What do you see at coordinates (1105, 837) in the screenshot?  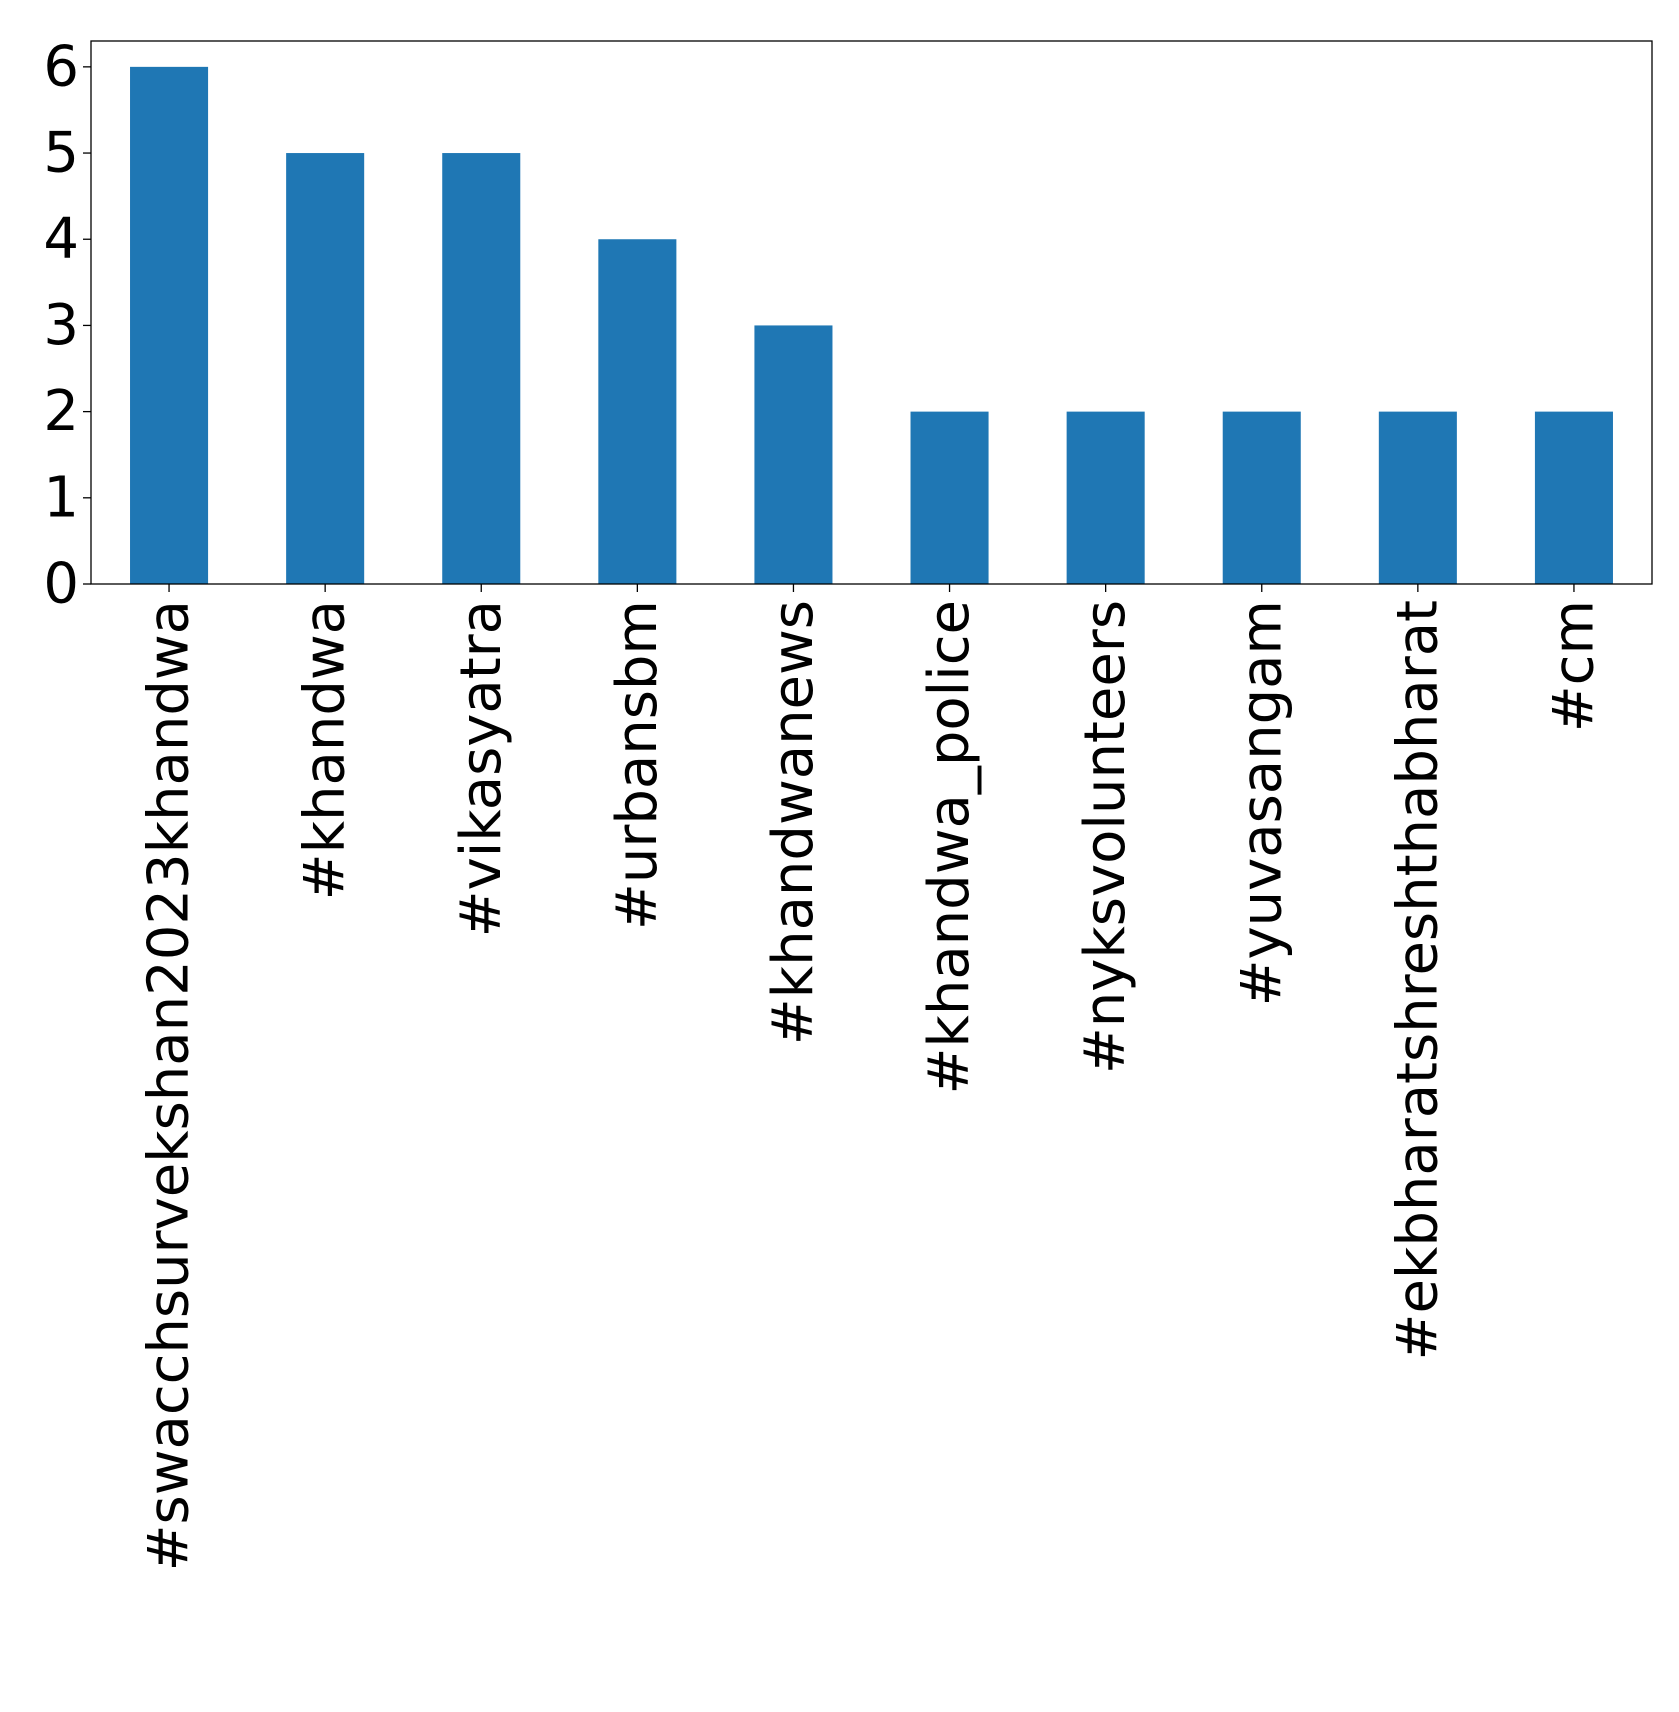 I see `x-tick-label: #nyksvolunteers` at bounding box center [1105, 837].